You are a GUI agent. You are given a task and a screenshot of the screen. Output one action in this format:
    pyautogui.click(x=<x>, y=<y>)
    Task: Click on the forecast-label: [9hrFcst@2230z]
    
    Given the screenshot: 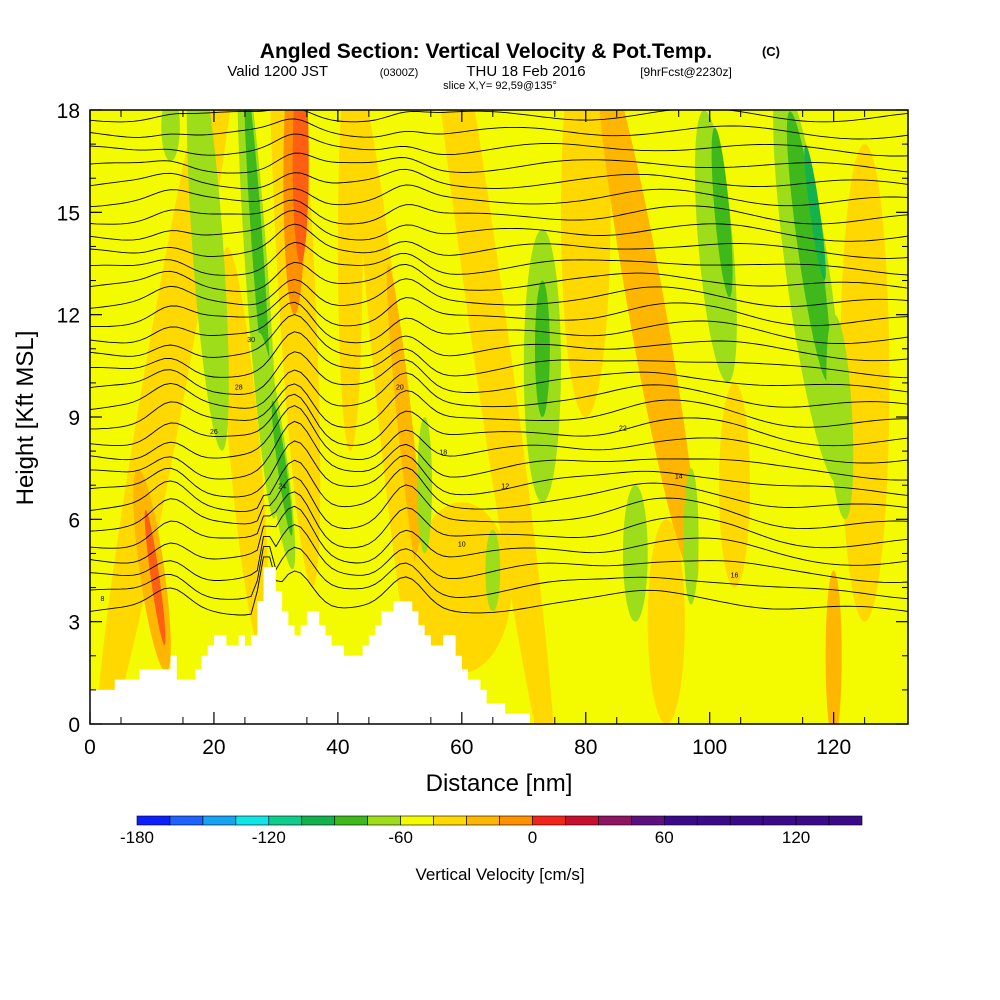 What is the action you would take?
    pyautogui.click(x=686, y=72)
    